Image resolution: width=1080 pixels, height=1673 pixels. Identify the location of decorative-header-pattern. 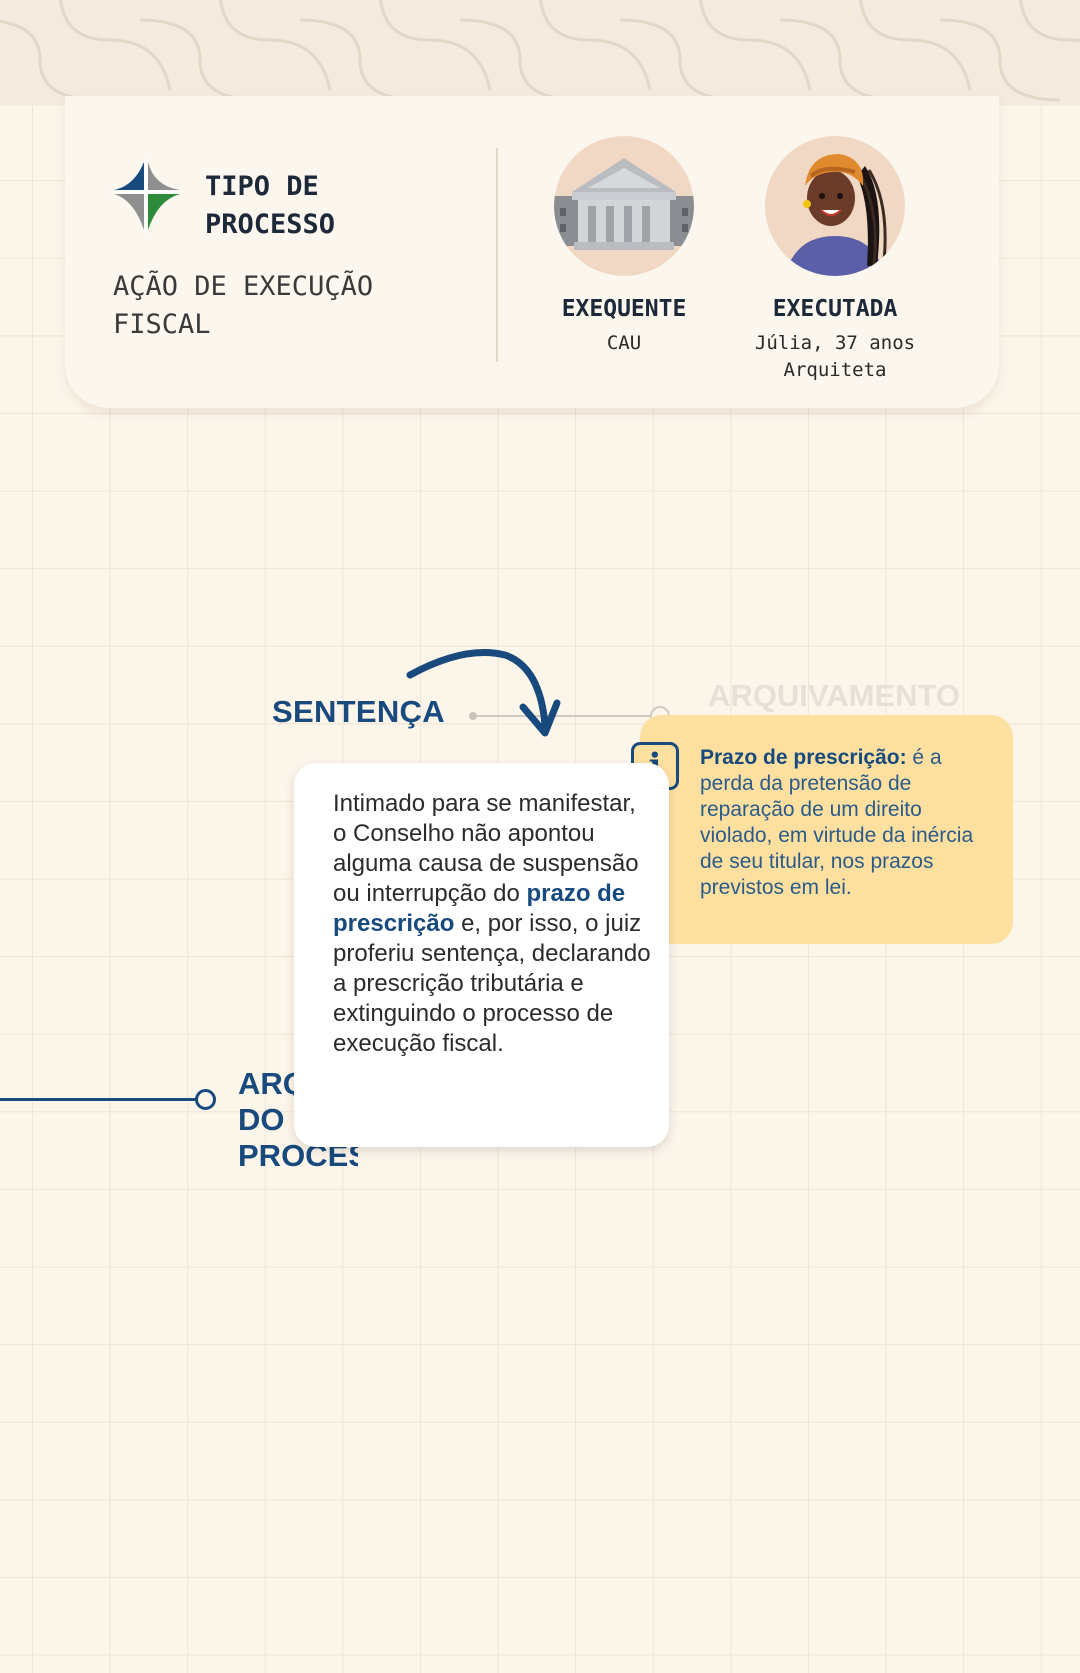
(540, 53).